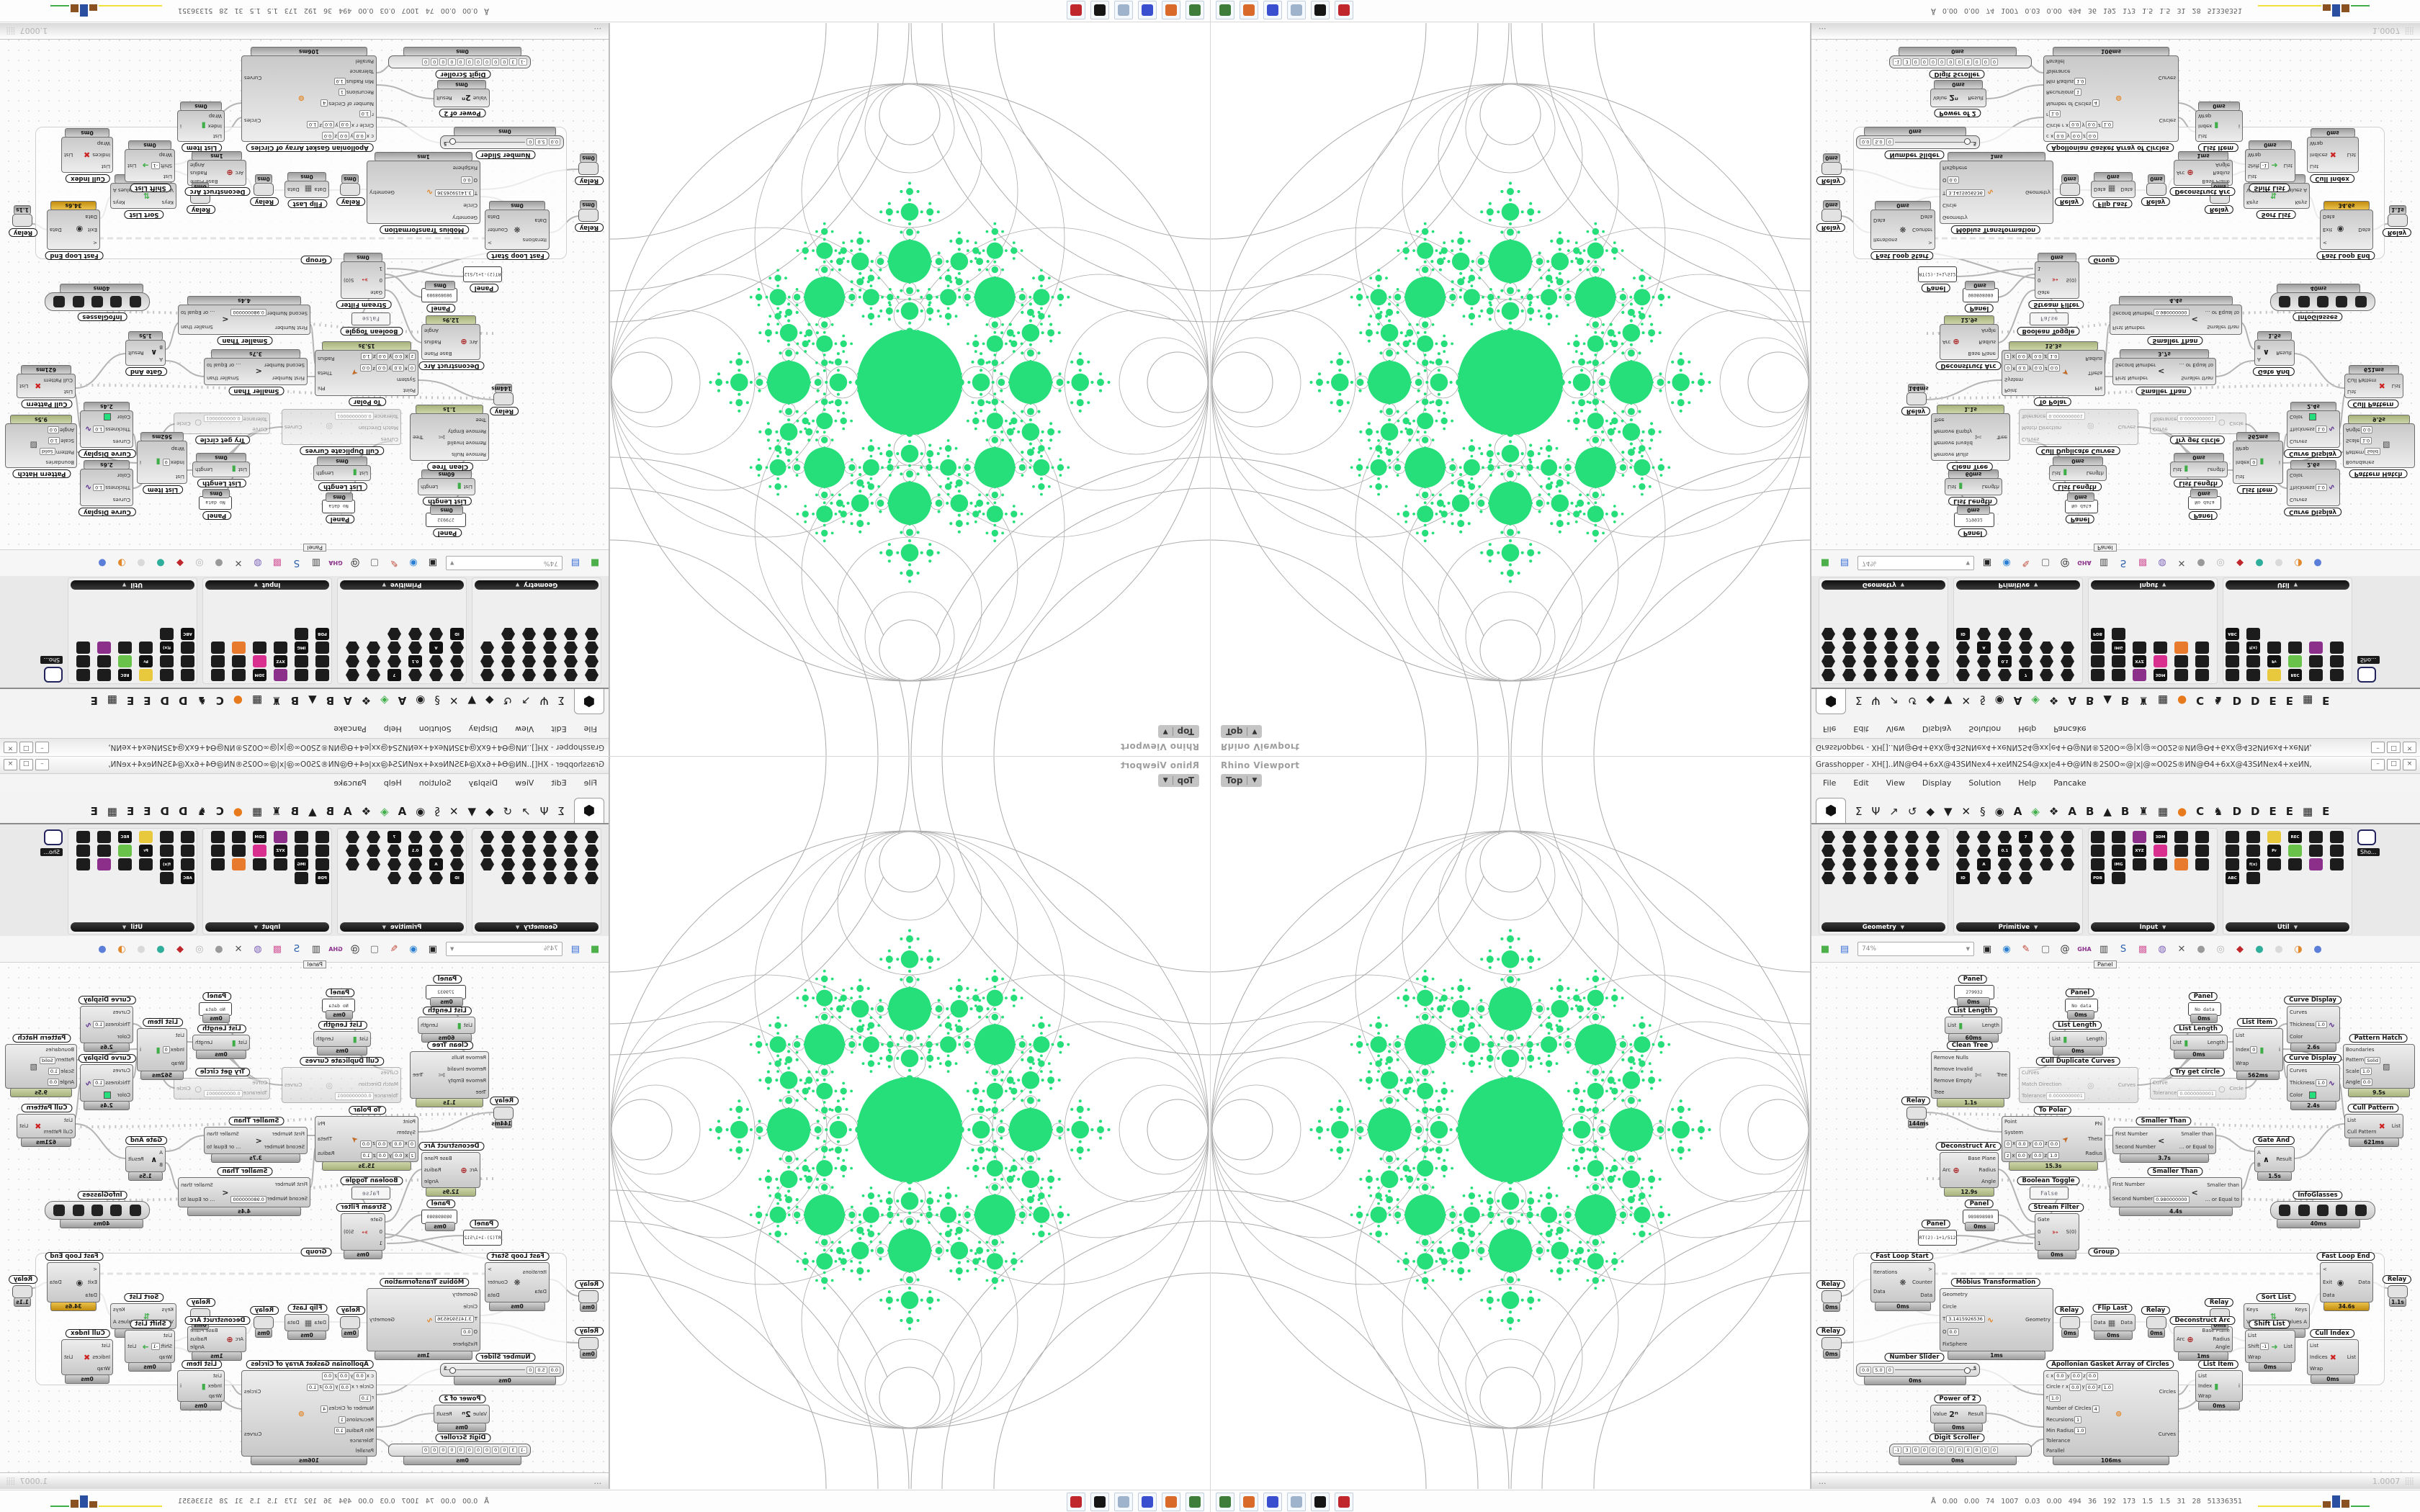 The image size is (2420, 1512). What do you see at coordinates (489, 811) in the screenshot?
I see `tab-category-4: ◆` at bounding box center [489, 811].